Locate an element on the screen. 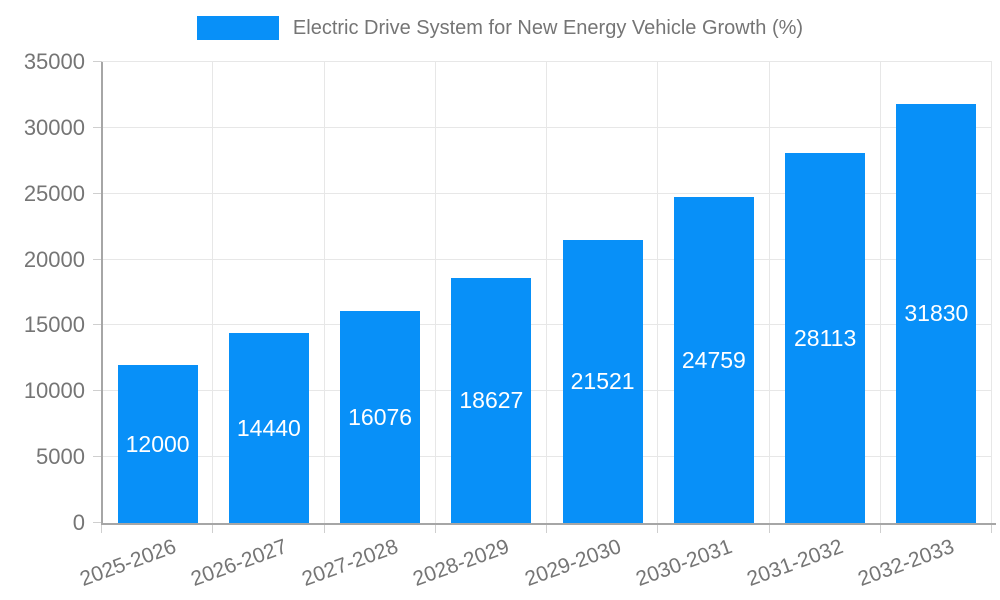  y-axis-tick-label: 35000 is located at coordinates (54, 61).